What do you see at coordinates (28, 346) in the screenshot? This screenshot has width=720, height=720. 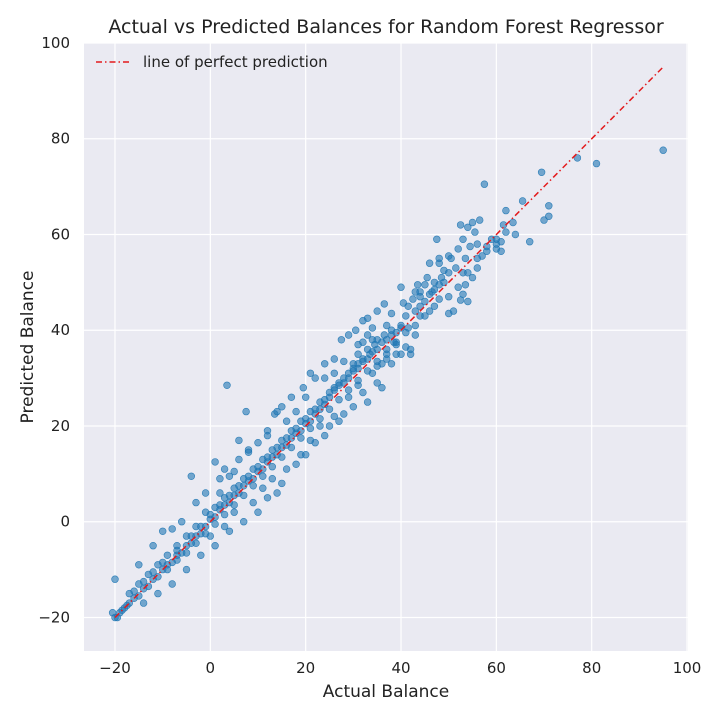 I see `y-axis-label: Predicted Balance` at bounding box center [28, 346].